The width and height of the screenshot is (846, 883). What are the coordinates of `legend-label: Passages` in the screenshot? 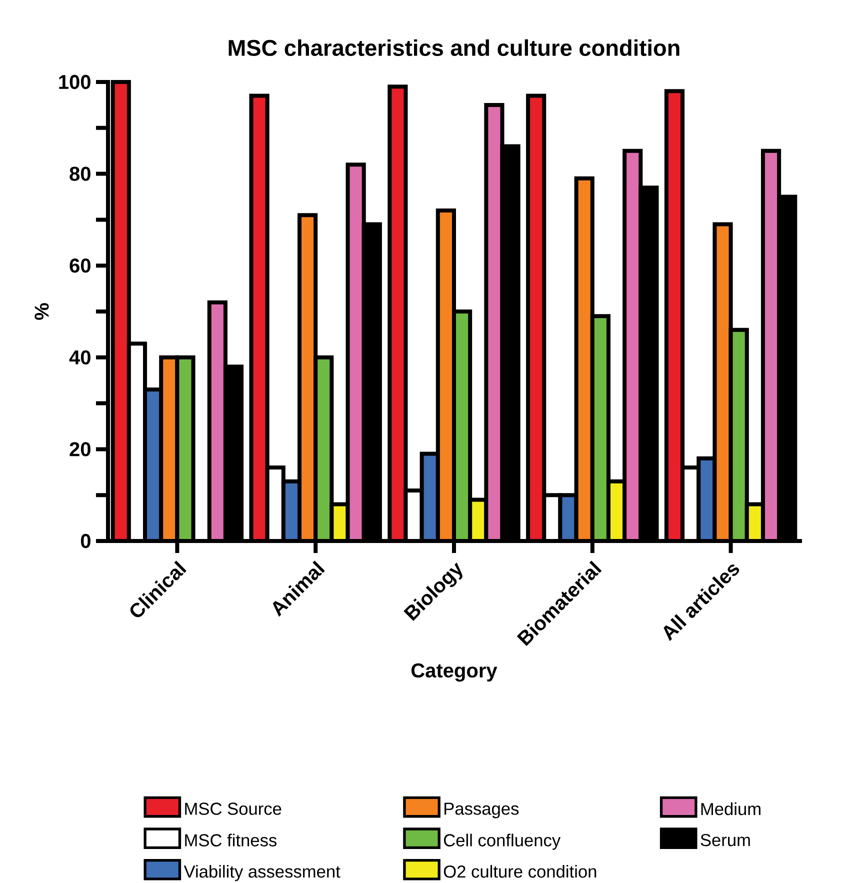 It's located at (481, 810).